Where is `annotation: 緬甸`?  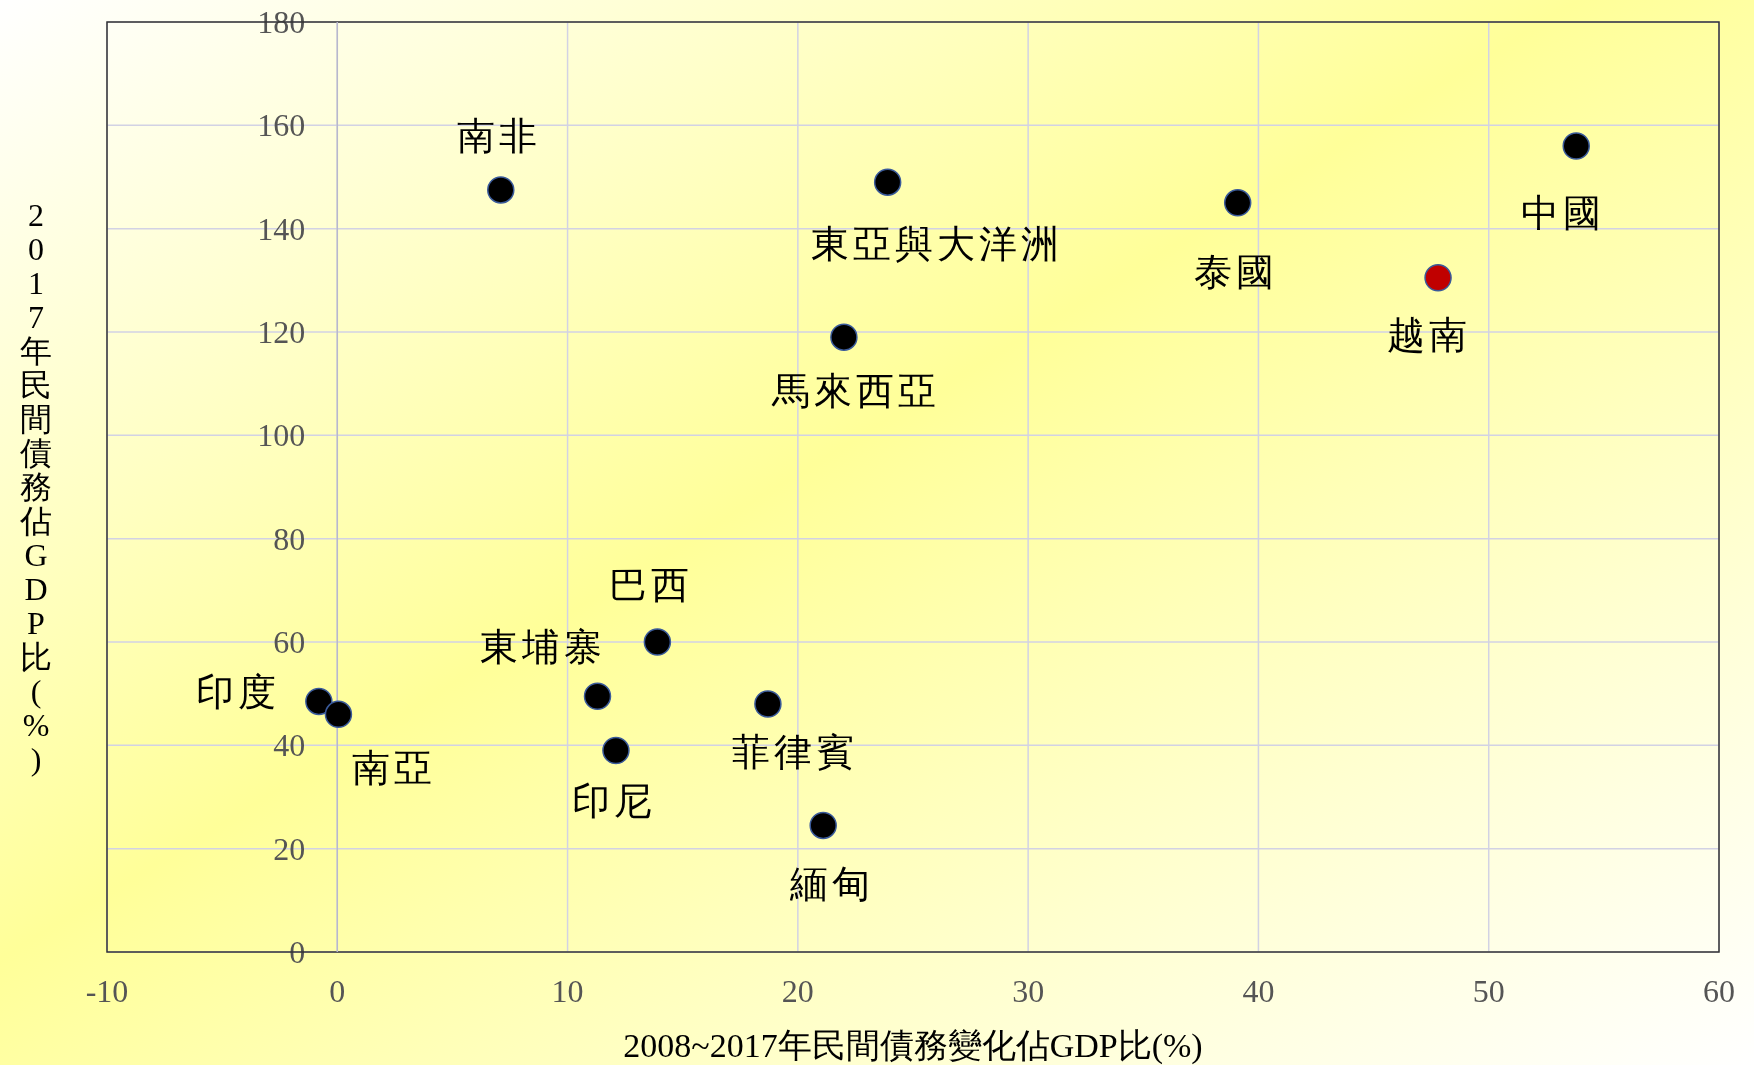
annotation: 緬甸 is located at coordinates (832, 884).